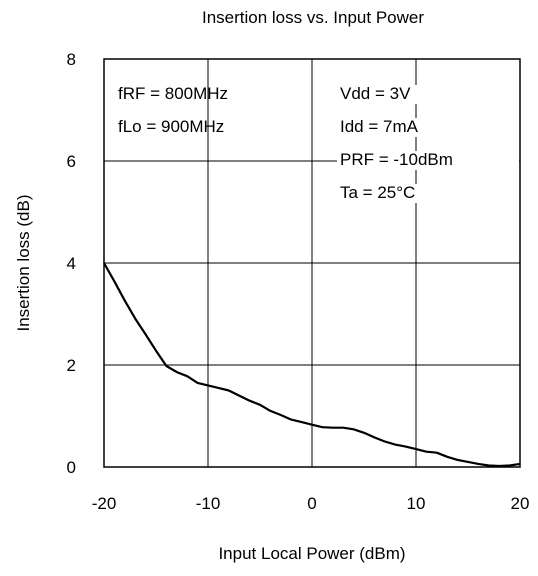 Image resolution: width=538 pixels, height=576 pixels. Describe the element at coordinates (379, 126) in the screenshot. I see `annotation-line: Idd = 7mA` at that location.